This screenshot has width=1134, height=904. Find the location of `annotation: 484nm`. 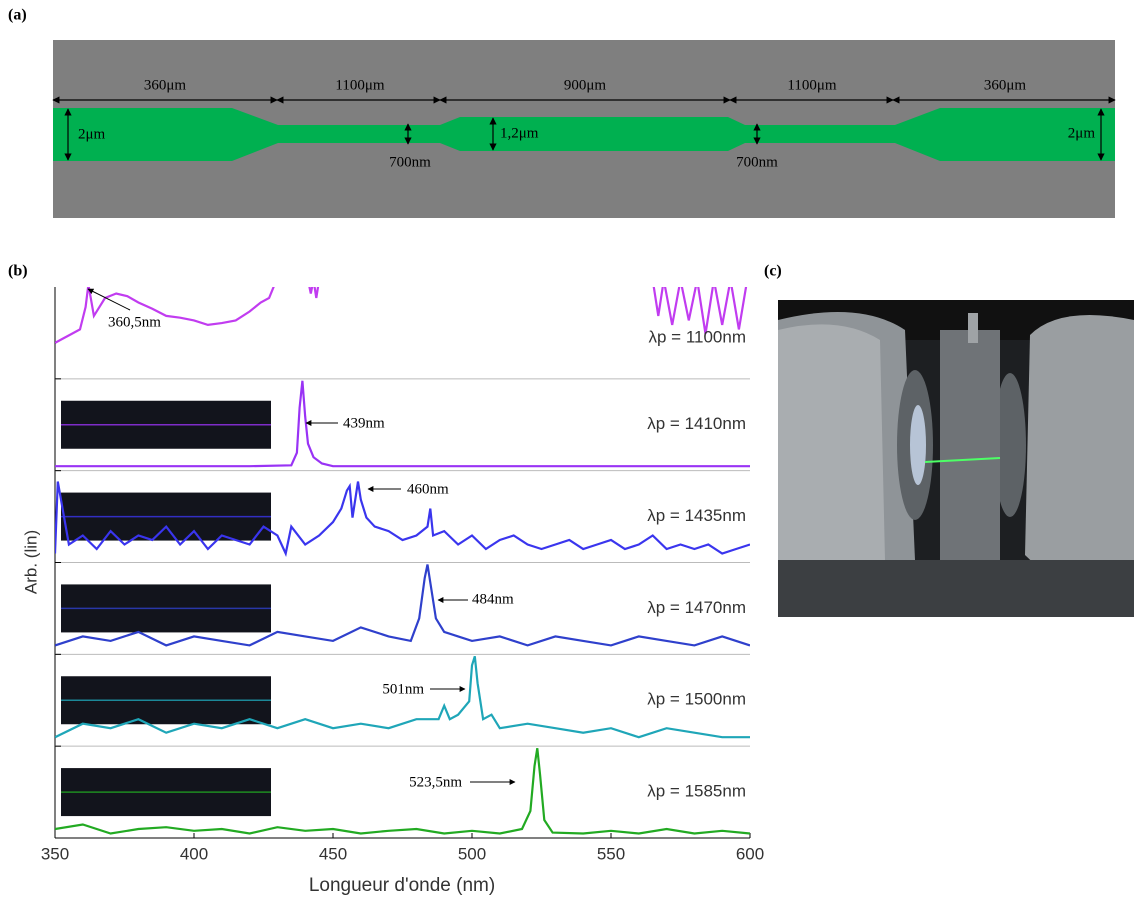

annotation: 484nm is located at coordinates (493, 599).